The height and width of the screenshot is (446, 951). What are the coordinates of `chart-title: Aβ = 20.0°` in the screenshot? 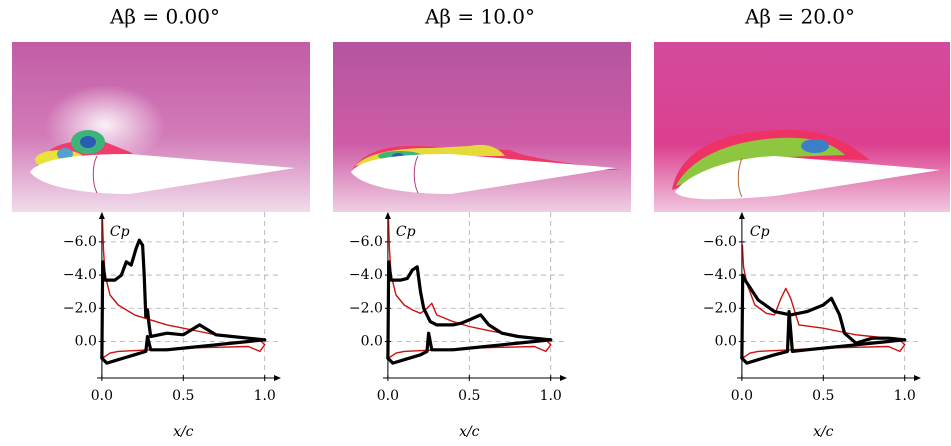 It's located at (799, 17).